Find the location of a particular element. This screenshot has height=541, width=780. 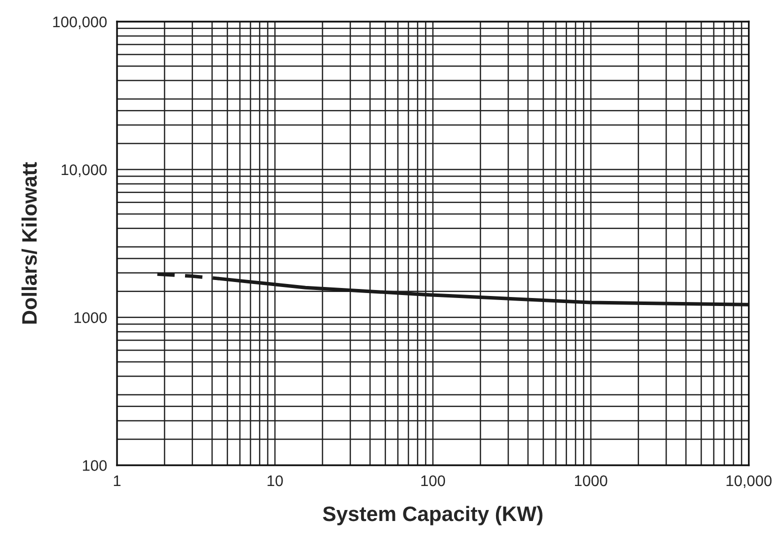

x-tick-label: 1000 is located at coordinates (591, 480).